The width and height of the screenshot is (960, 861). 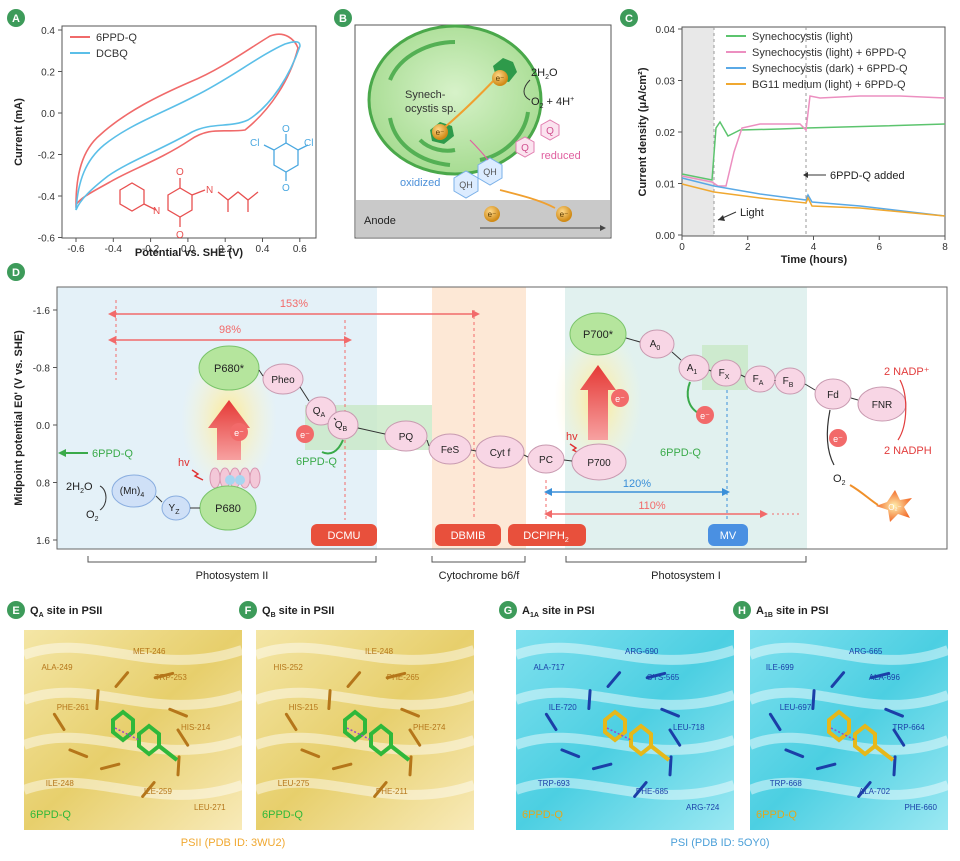 What do you see at coordinates (599, 463) in the screenshot?
I see `node-p700-label: P700` at bounding box center [599, 463].